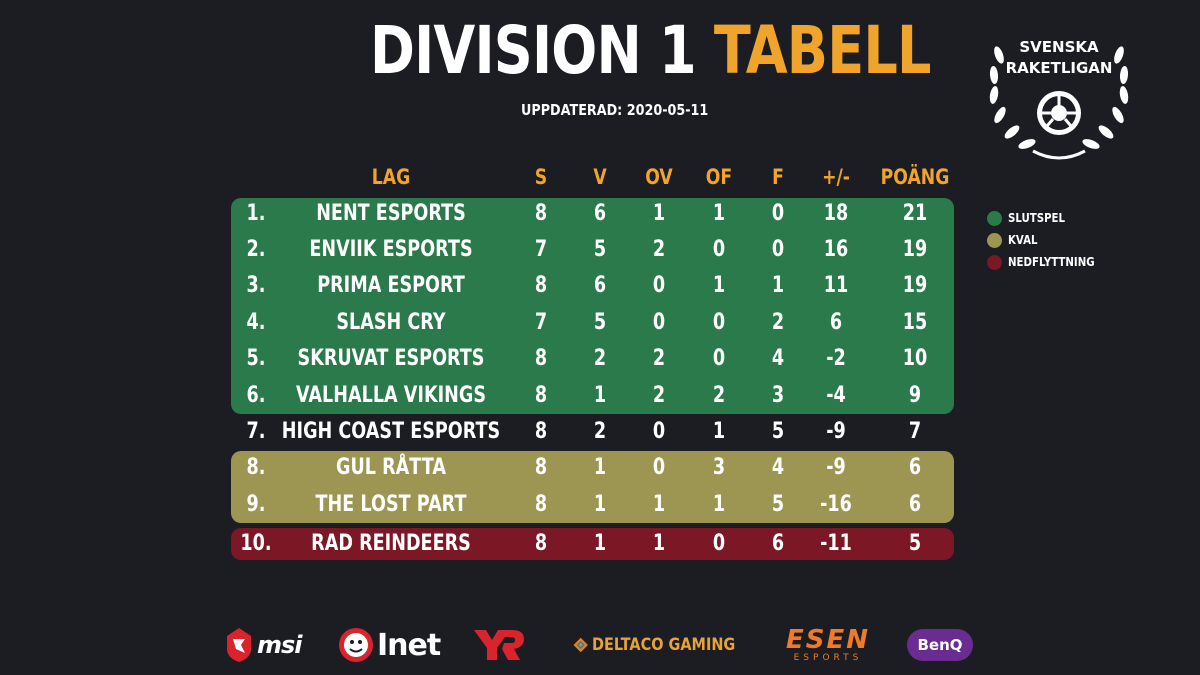 The height and width of the screenshot is (675, 1200). I want to click on cell-goal-diff: -16, so click(836, 504).